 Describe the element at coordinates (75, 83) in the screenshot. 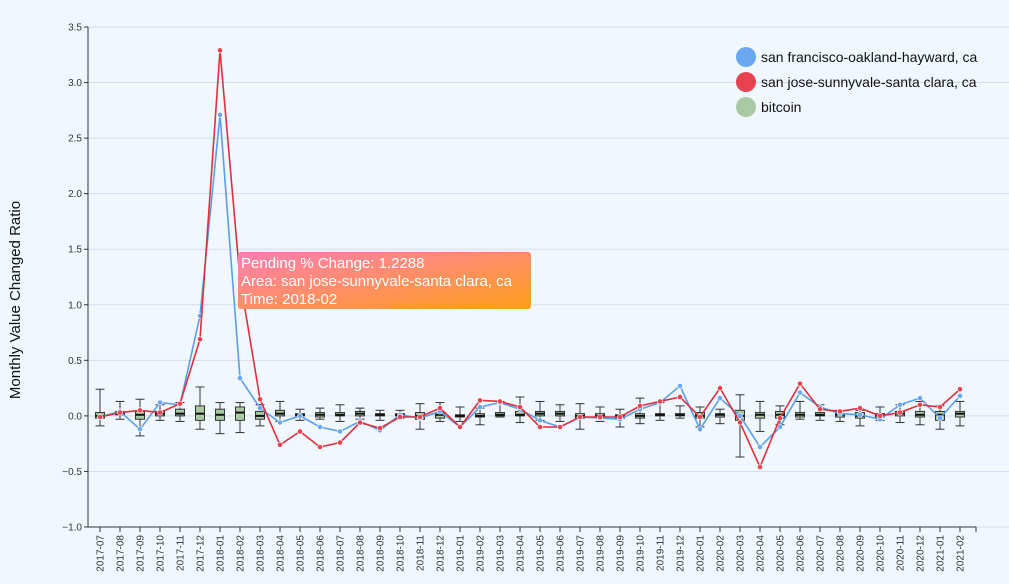

I see `y-tick-label: 3.0` at that location.